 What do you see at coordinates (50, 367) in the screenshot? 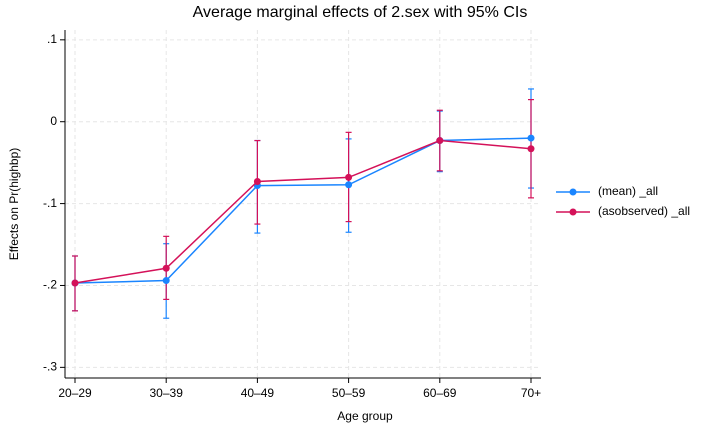
I see `y-tick-label: -.3` at bounding box center [50, 367].